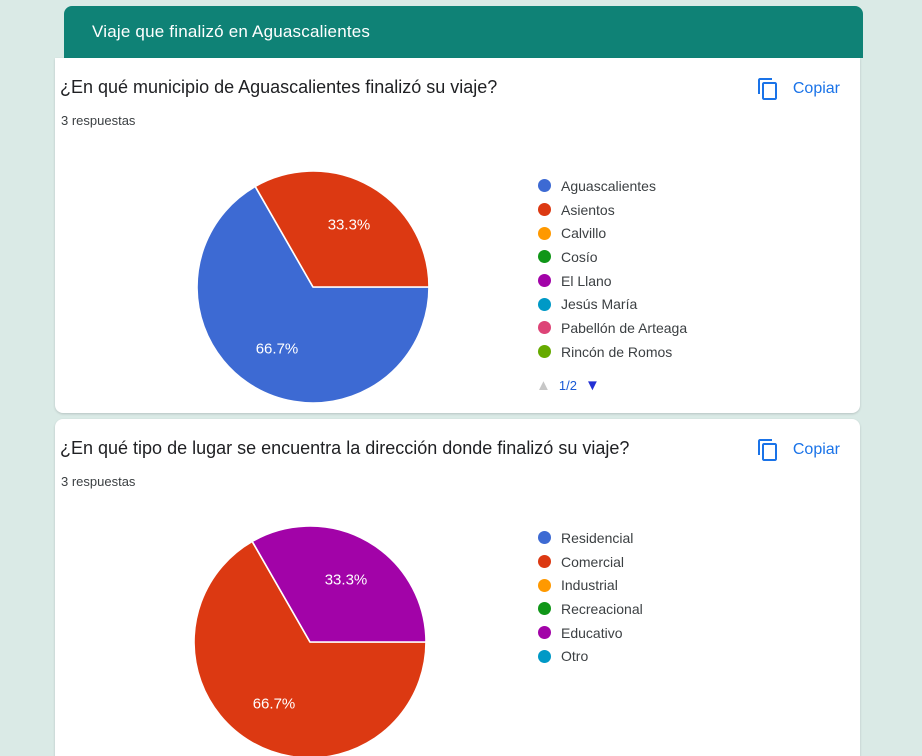 The image size is (922, 756). Describe the element at coordinates (624, 327) in the screenshot. I see `legend-label: Pabellón de Arteaga` at that location.